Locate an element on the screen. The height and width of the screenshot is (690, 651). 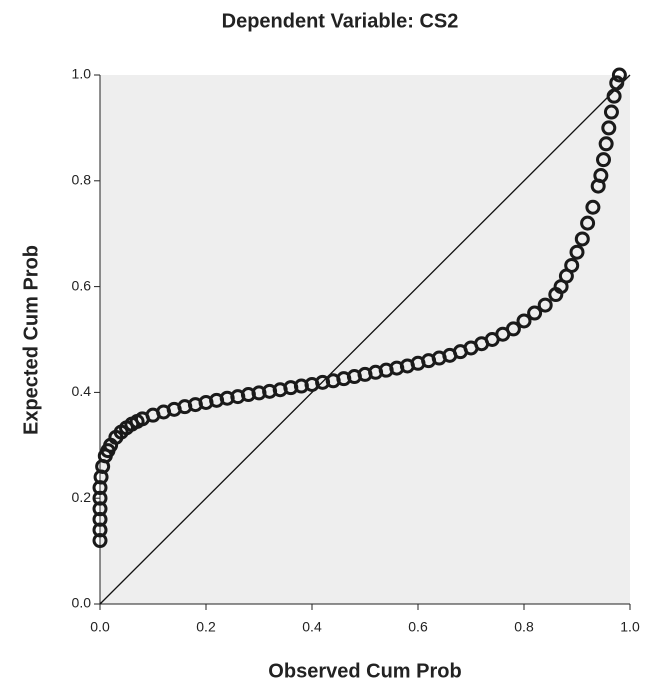
x-tick-label: 1.0 is located at coordinates (630, 627).